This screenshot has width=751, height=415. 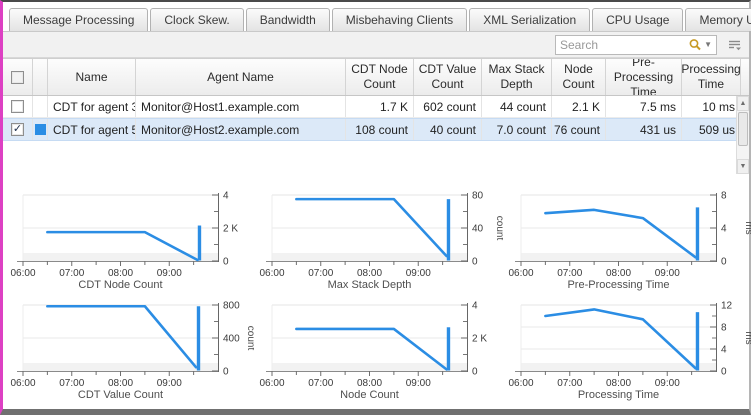 What do you see at coordinates (695, 45) in the screenshot?
I see `search-icon` at bounding box center [695, 45].